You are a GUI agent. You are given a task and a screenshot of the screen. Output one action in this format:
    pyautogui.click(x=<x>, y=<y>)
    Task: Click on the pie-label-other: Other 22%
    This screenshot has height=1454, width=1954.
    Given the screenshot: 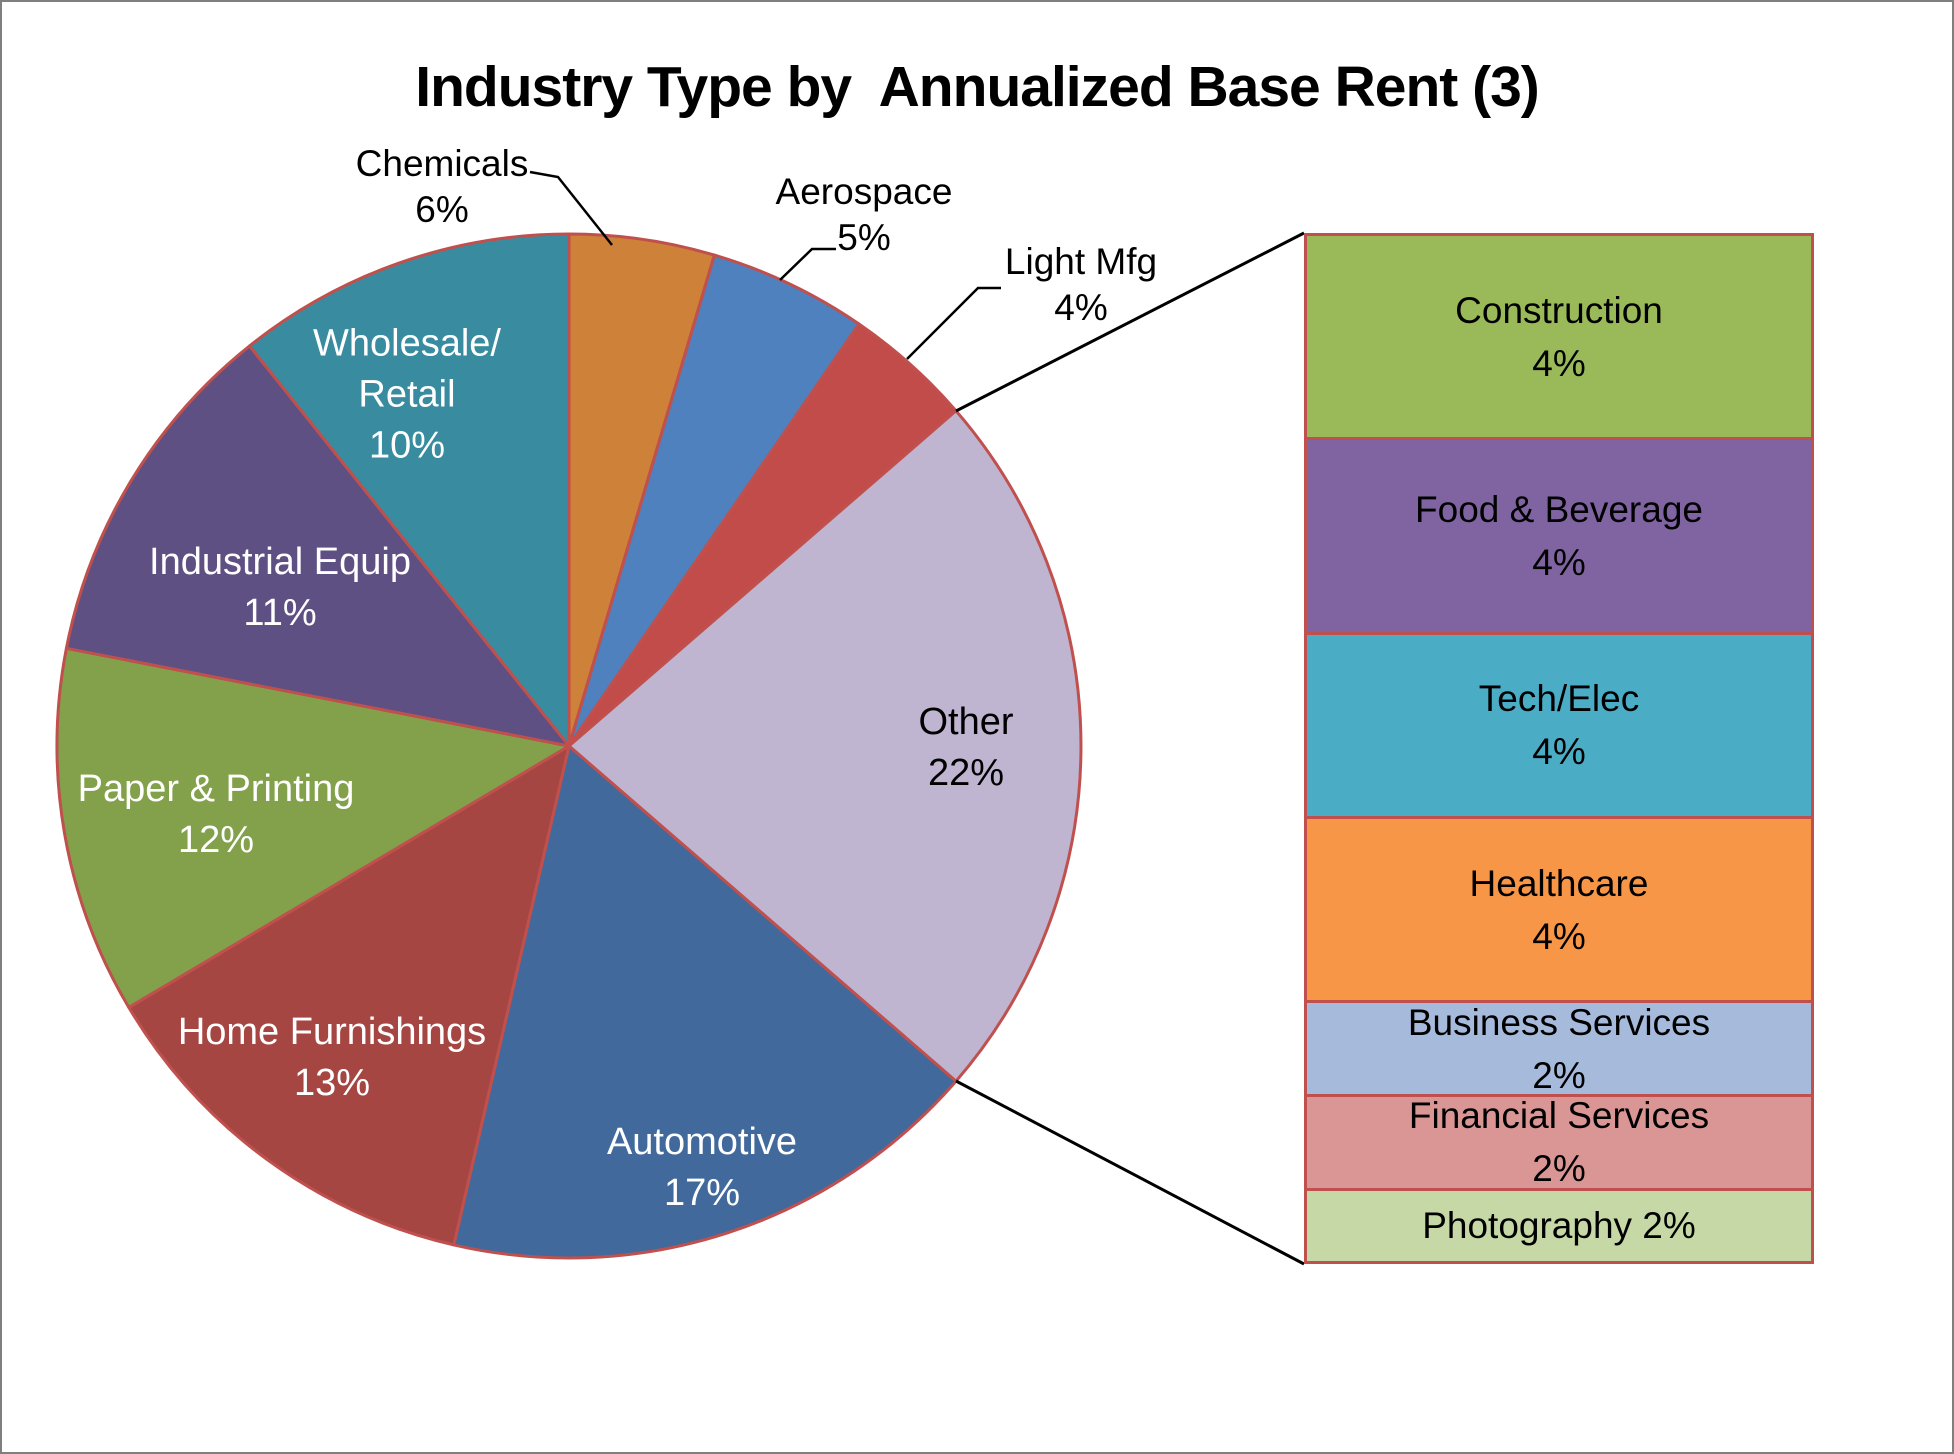 What is the action you would take?
    pyautogui.click(x=965, y=748)
    